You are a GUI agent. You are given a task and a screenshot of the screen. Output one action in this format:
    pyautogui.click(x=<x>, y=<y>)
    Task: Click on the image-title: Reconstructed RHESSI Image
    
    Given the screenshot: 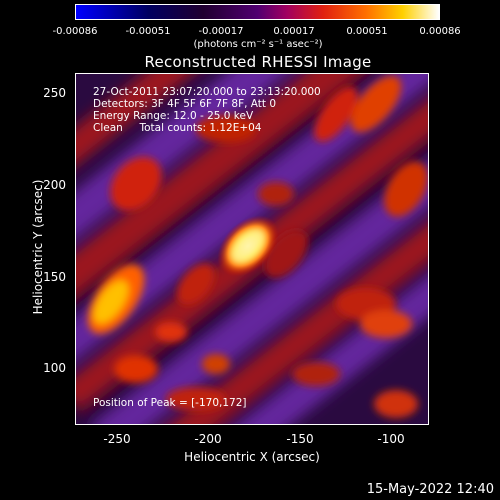 What is the action you would take?
    pyautogui.click(x=258, y=62)
    